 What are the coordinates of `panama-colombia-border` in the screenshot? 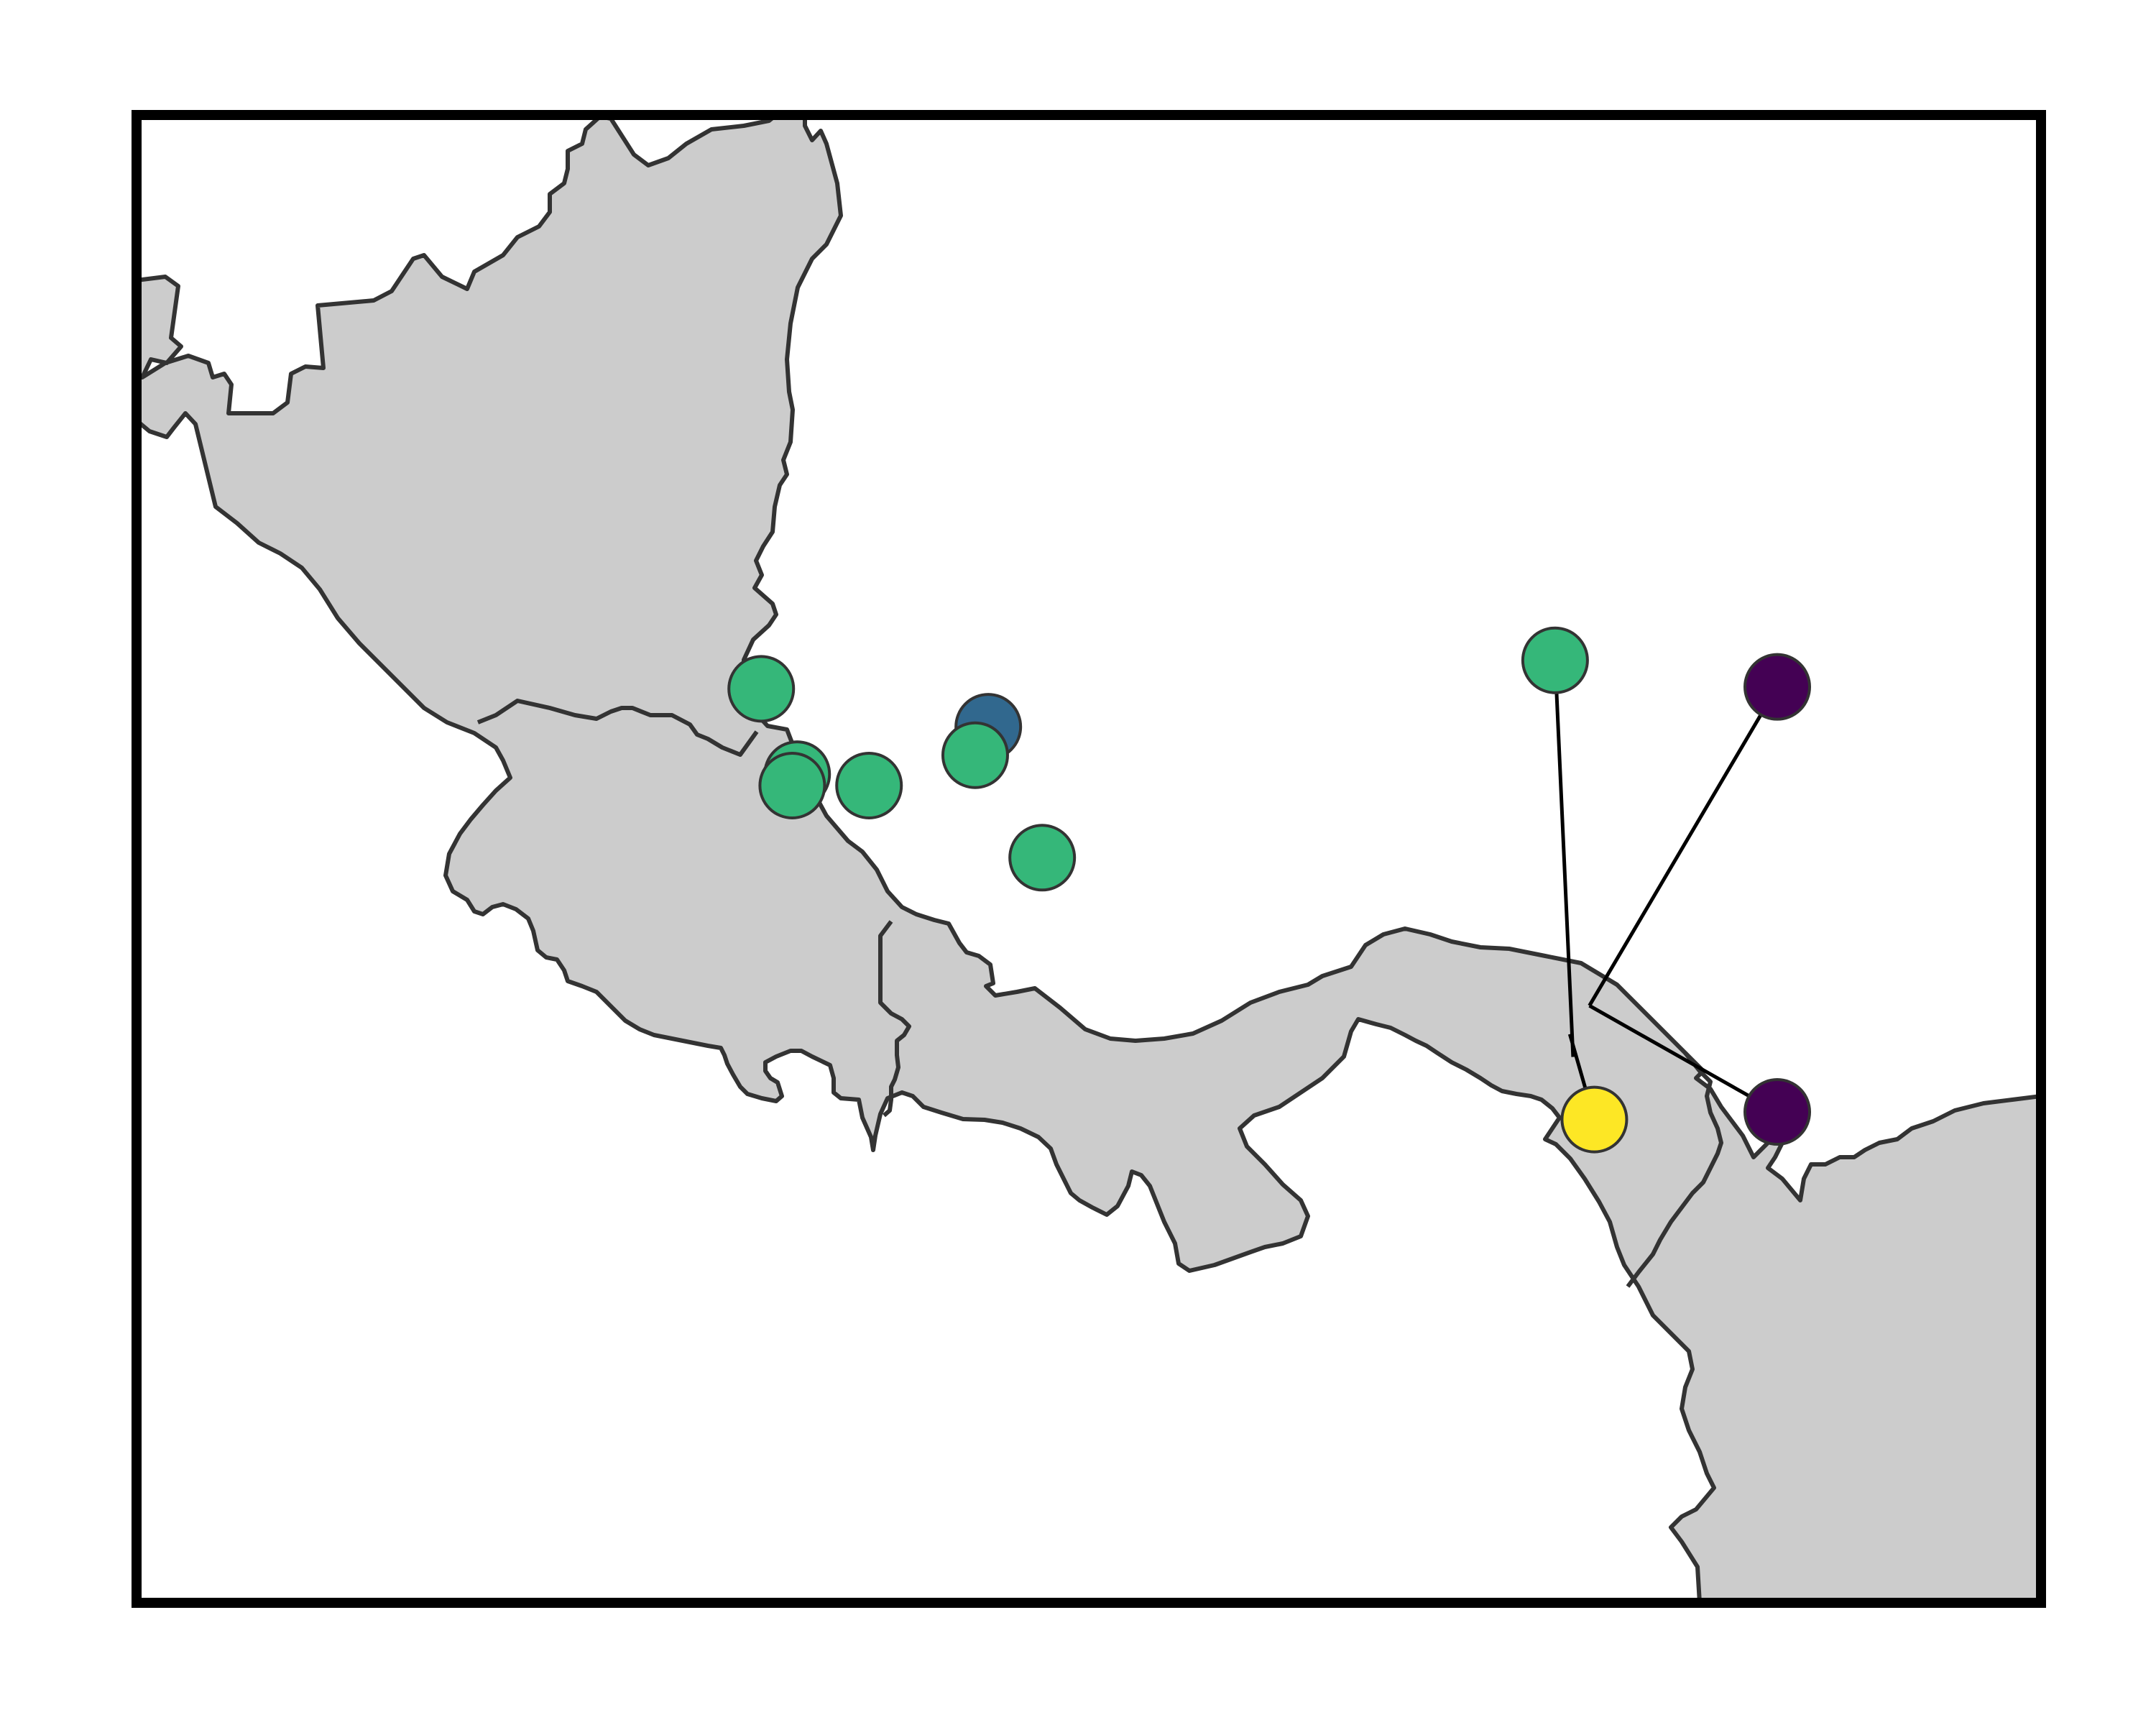 It's located at (1674, 1170).